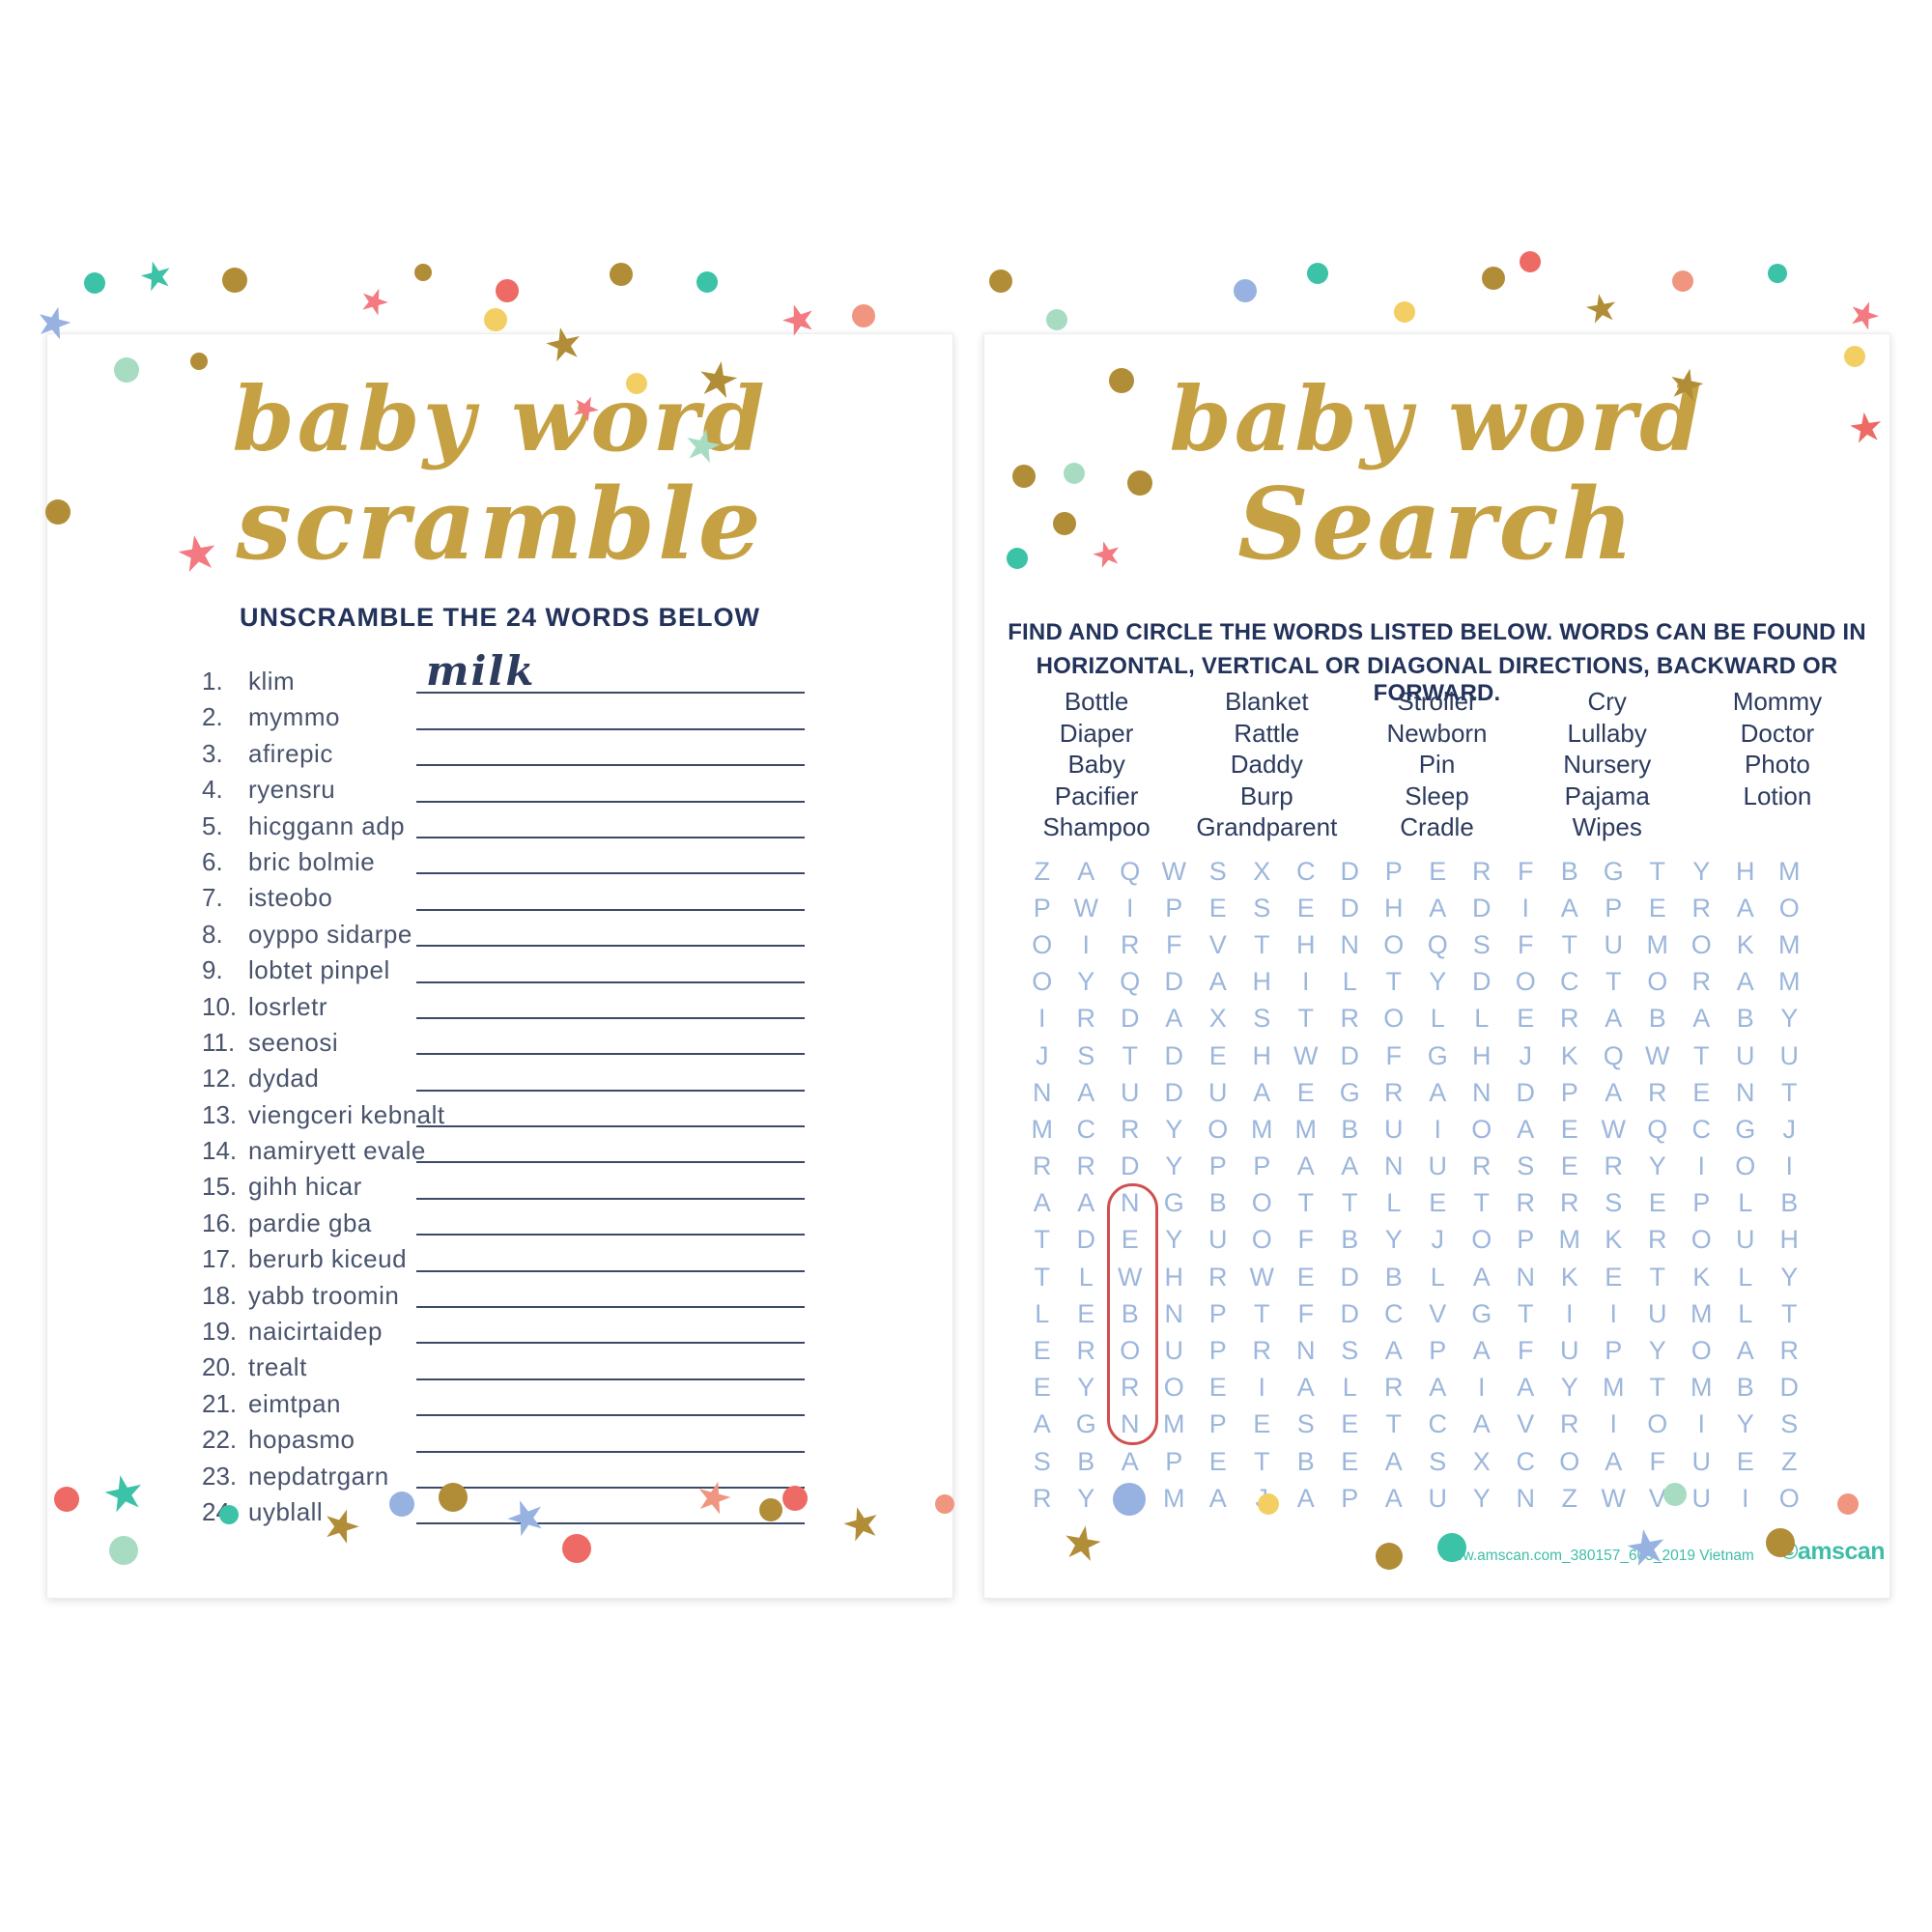  I want to click on scrambled-word: lobtet pinpel, so click(319, 970).